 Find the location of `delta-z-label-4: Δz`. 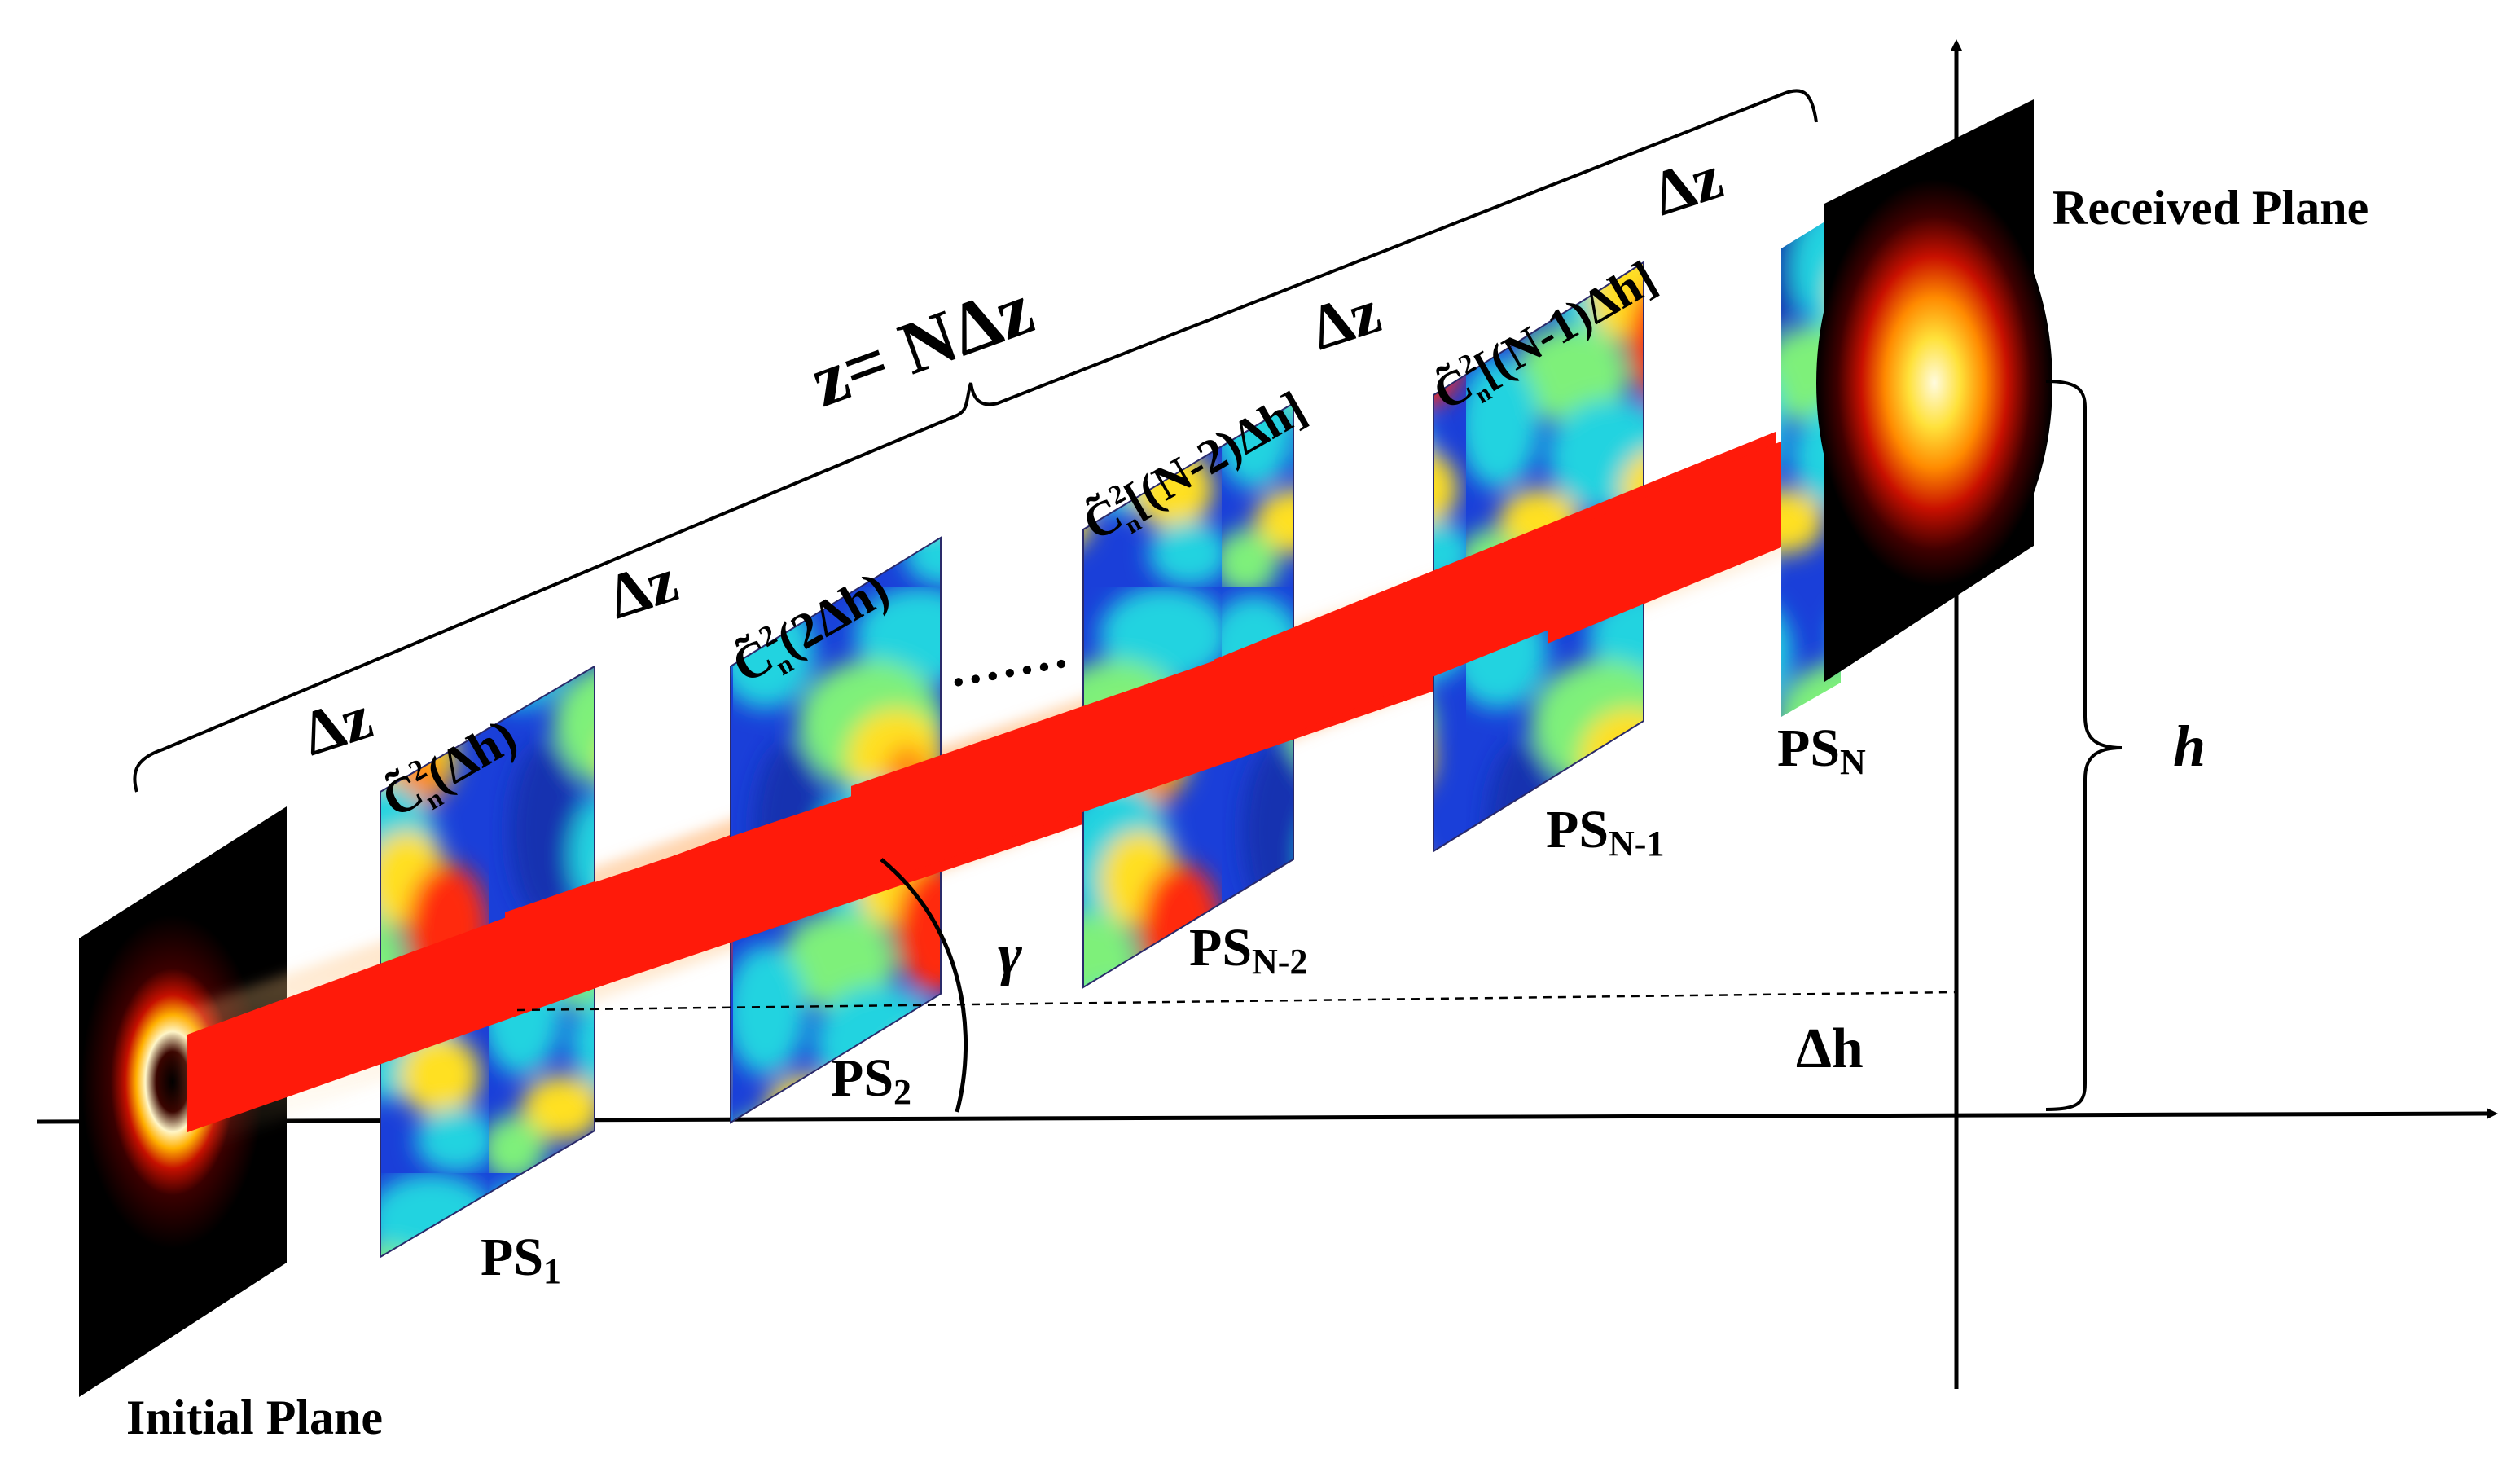

delta-z-label-4: Δz is located at coordinates (1687, 185).